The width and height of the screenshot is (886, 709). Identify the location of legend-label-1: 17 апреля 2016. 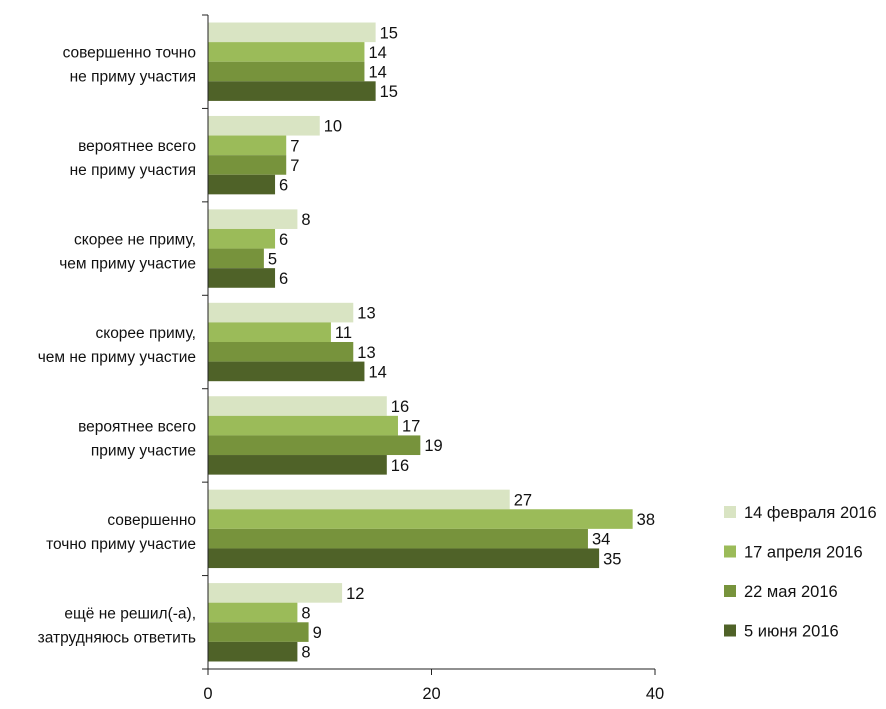
(803, 553).